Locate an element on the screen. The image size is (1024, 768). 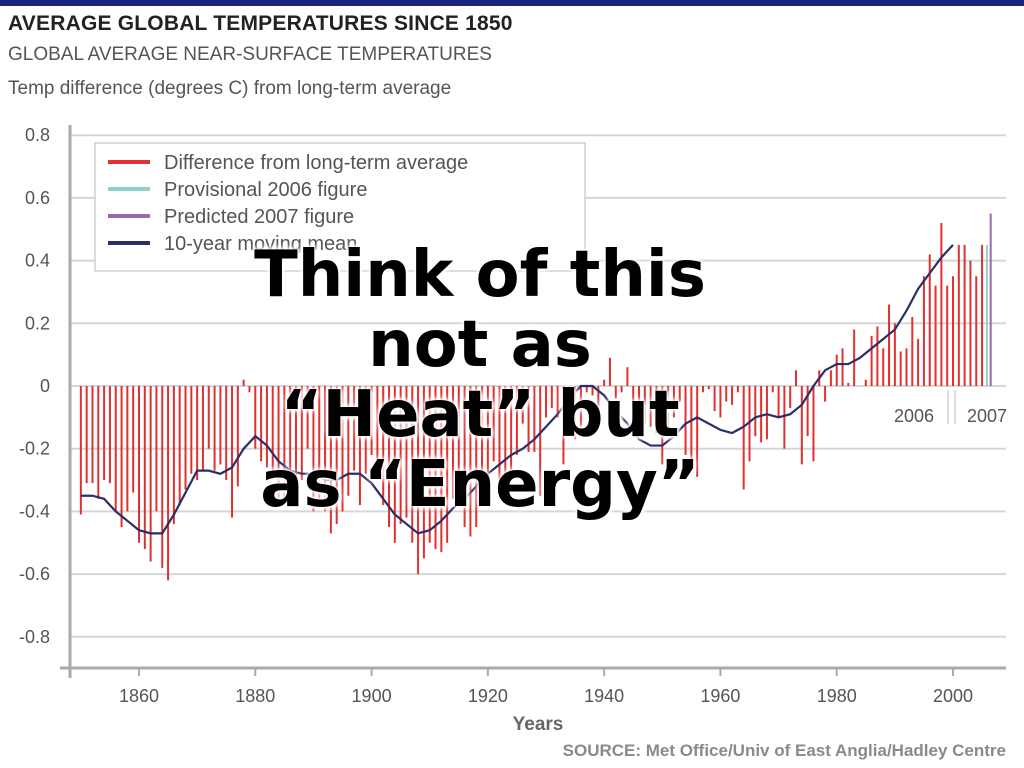
x-tick-label: 1960 is located at coordinates (720, 696).